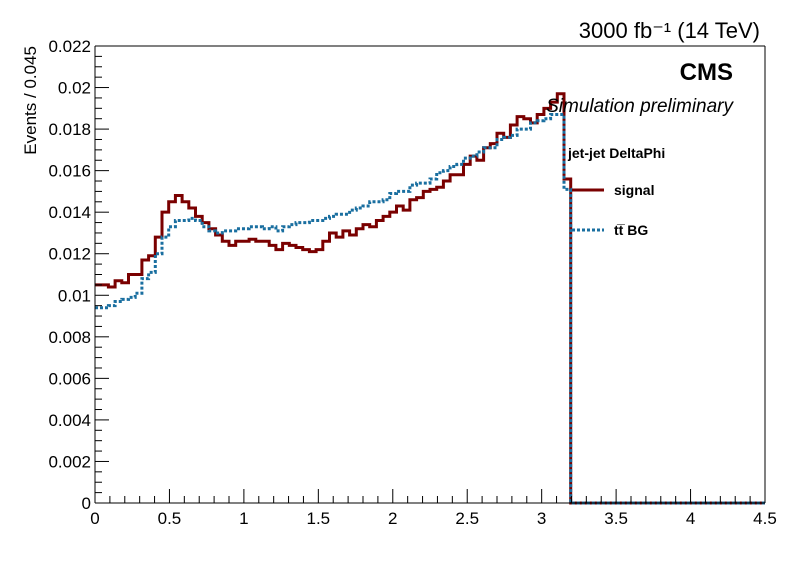 Image resolution: width=796 pixels, height=572 pixels. What do you see at coordinates (467, 518) in the screenshot?
I see `x-tick-label: 2.5` at bounding box center [467, 518].